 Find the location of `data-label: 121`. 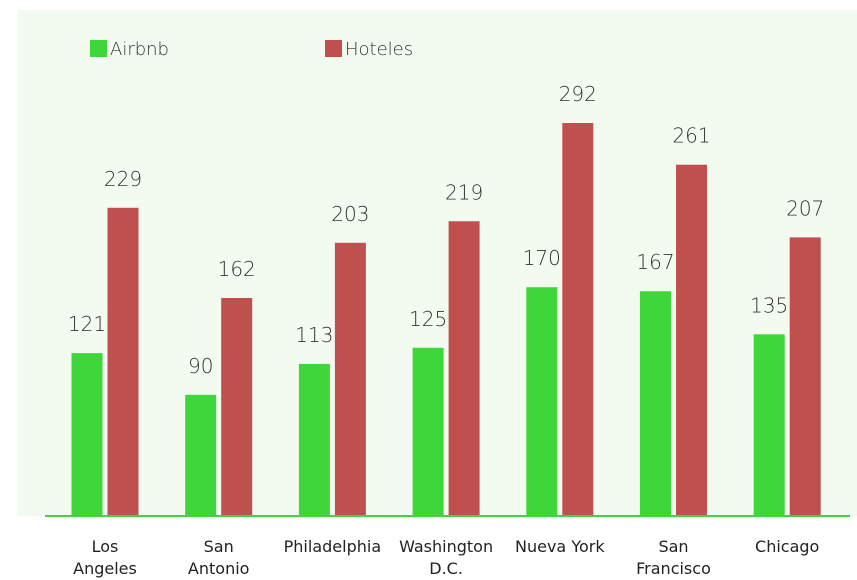

data-label: 121 is located at coordinates (87, 324).